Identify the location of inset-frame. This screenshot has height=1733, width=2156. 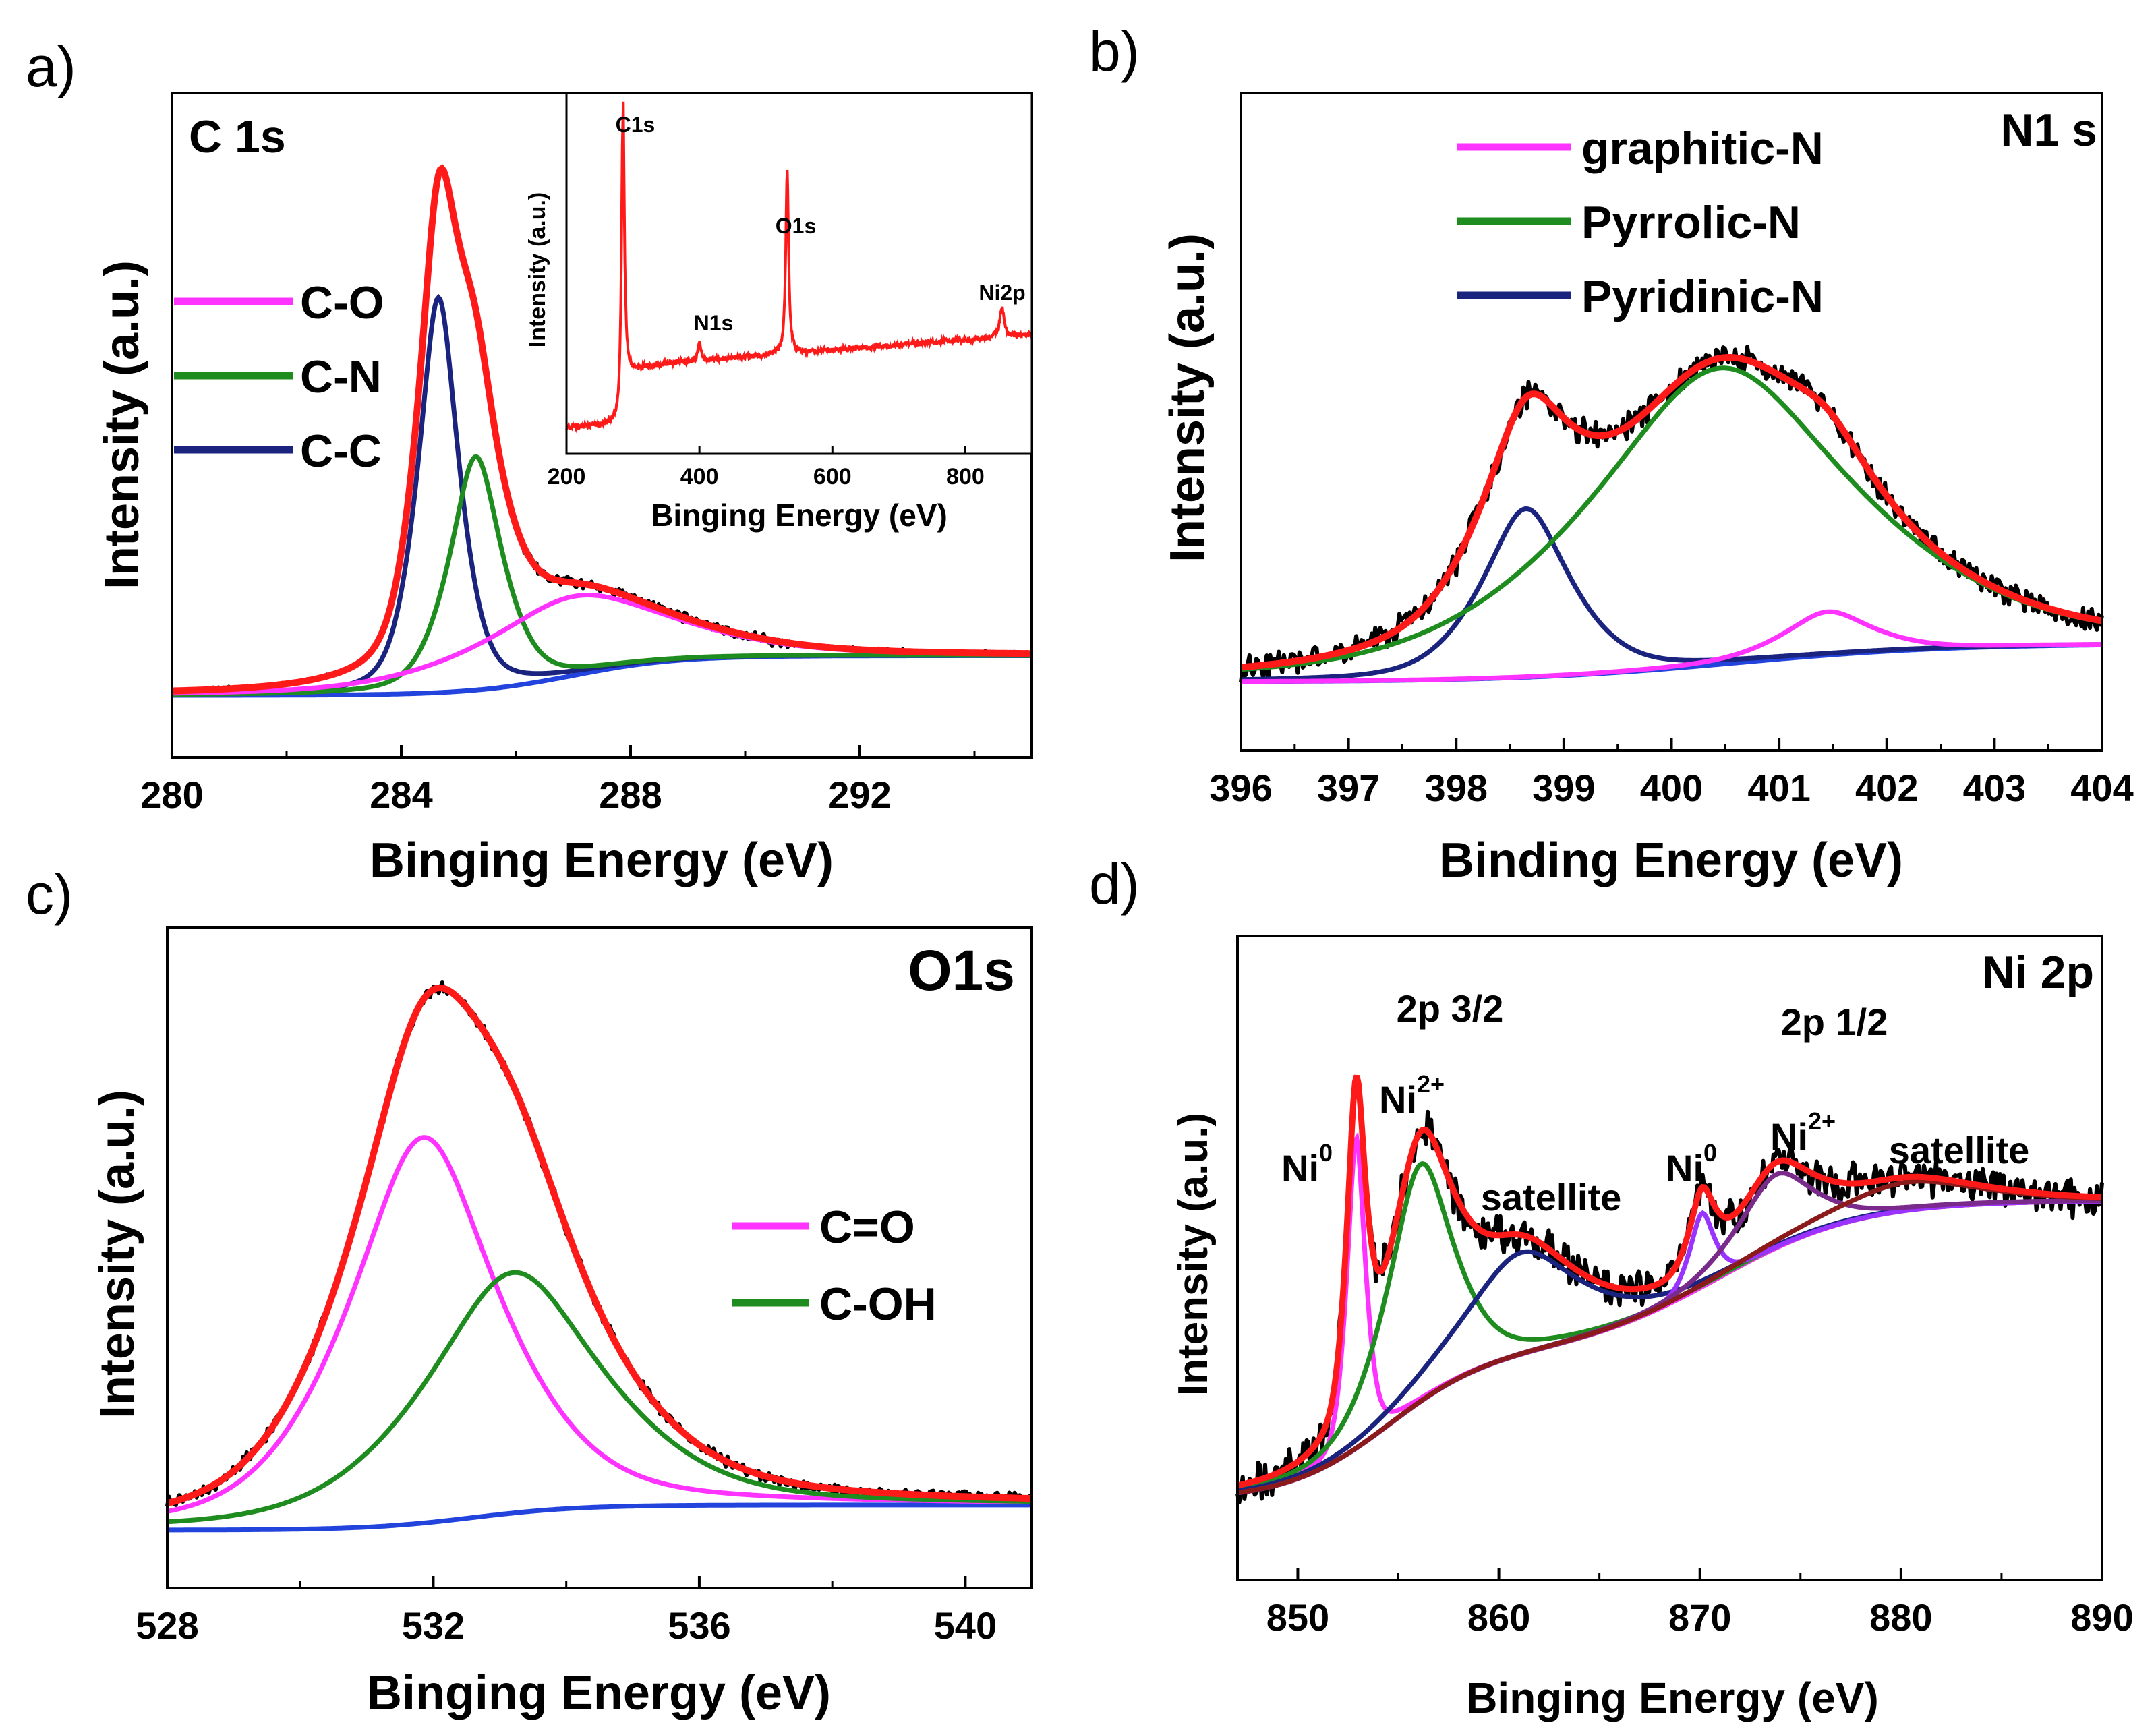
(799, 273).